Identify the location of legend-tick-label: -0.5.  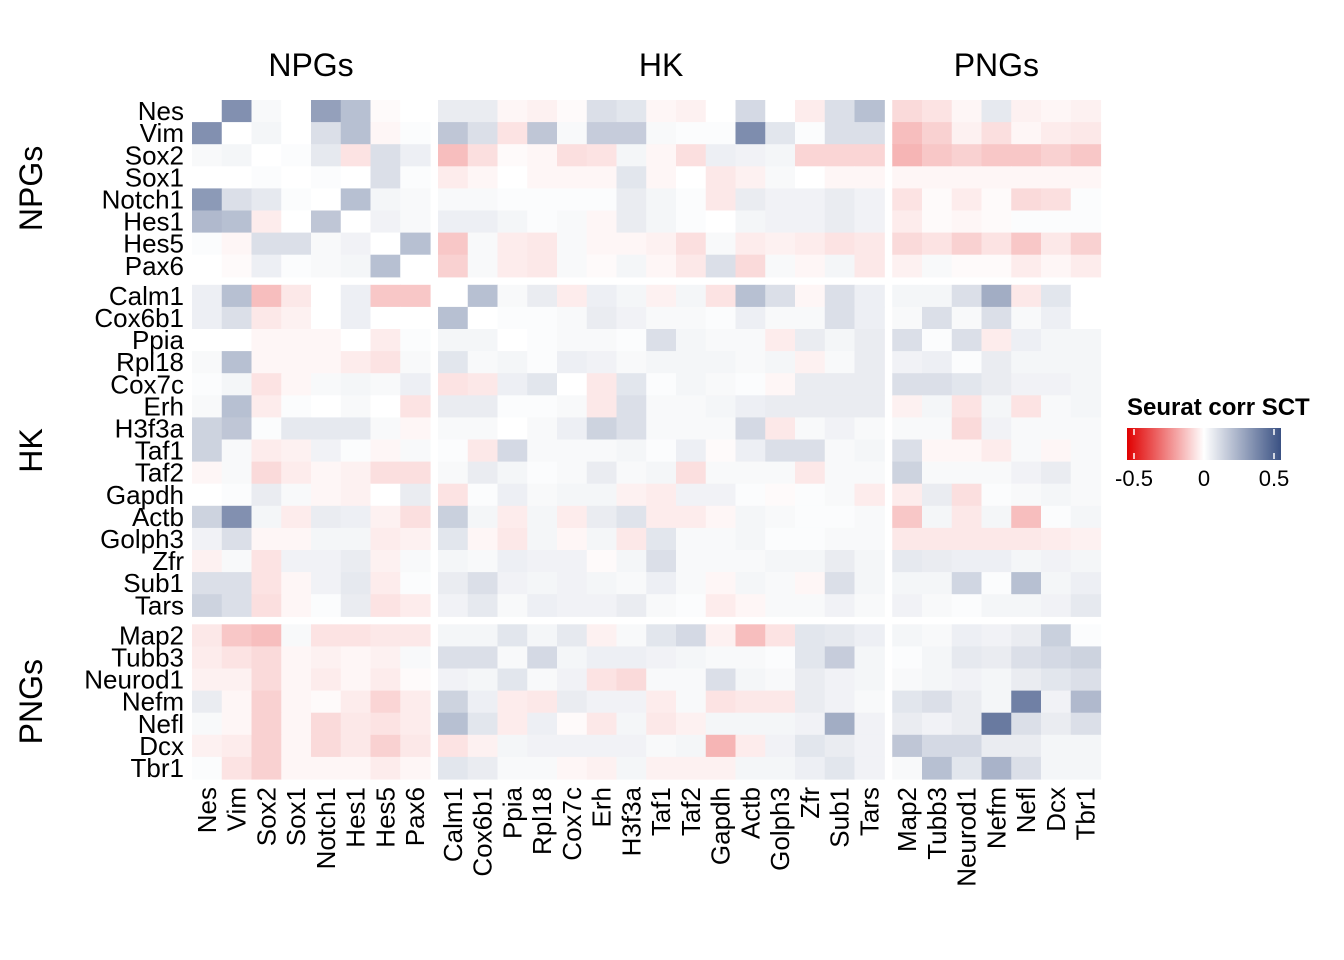
(1134, 478).